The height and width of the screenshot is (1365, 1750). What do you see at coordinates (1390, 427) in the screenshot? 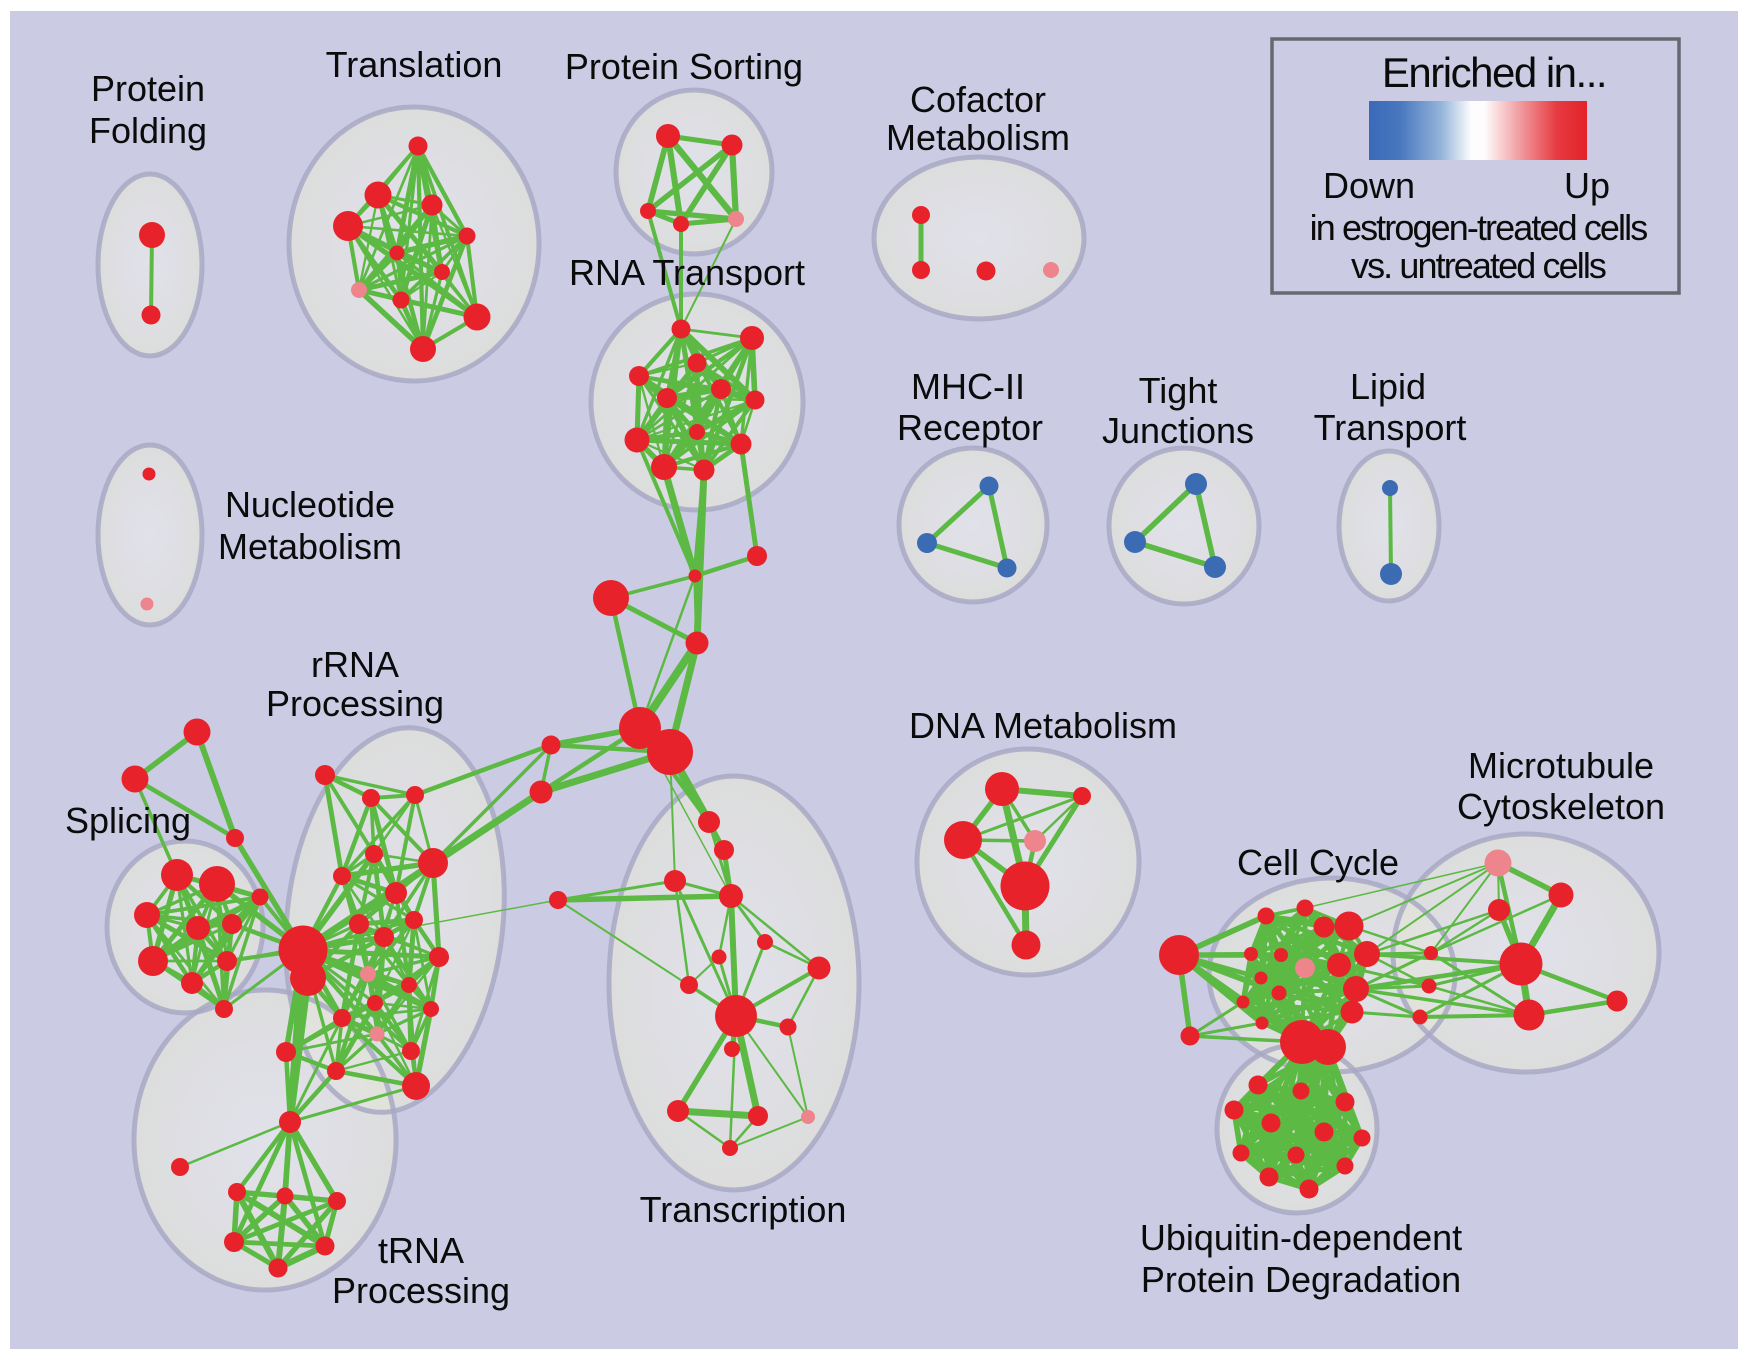
I see `svg-text: Transport` at bounding box center [1390, 427].